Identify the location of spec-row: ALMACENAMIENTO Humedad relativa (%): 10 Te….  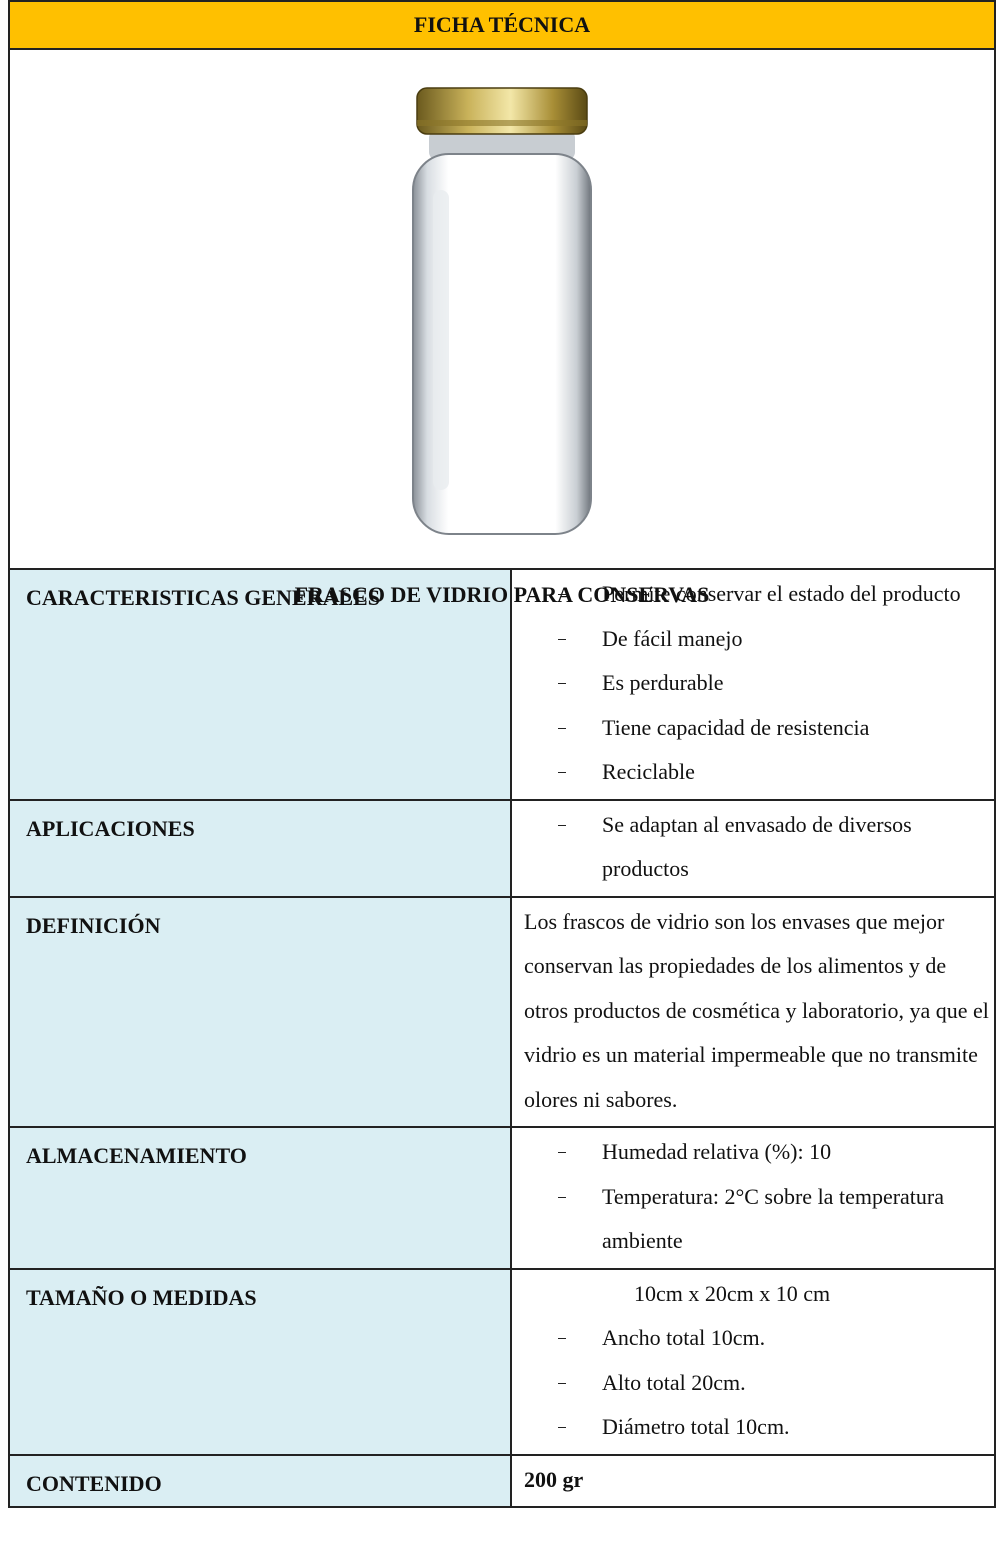
(502, 1198).